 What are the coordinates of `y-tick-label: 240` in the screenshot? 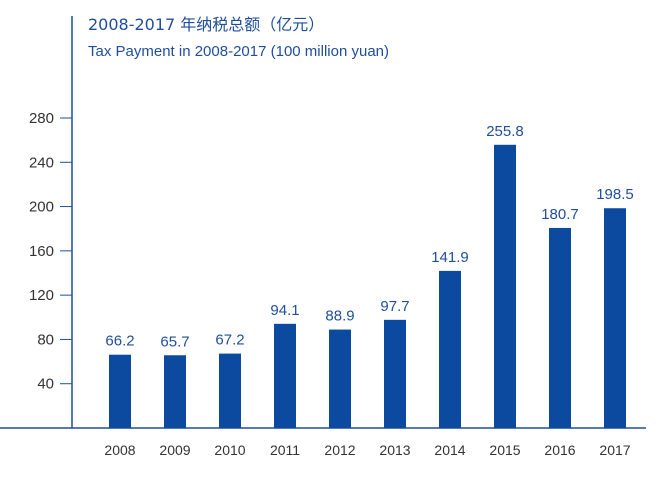 It's located at (41, 162).